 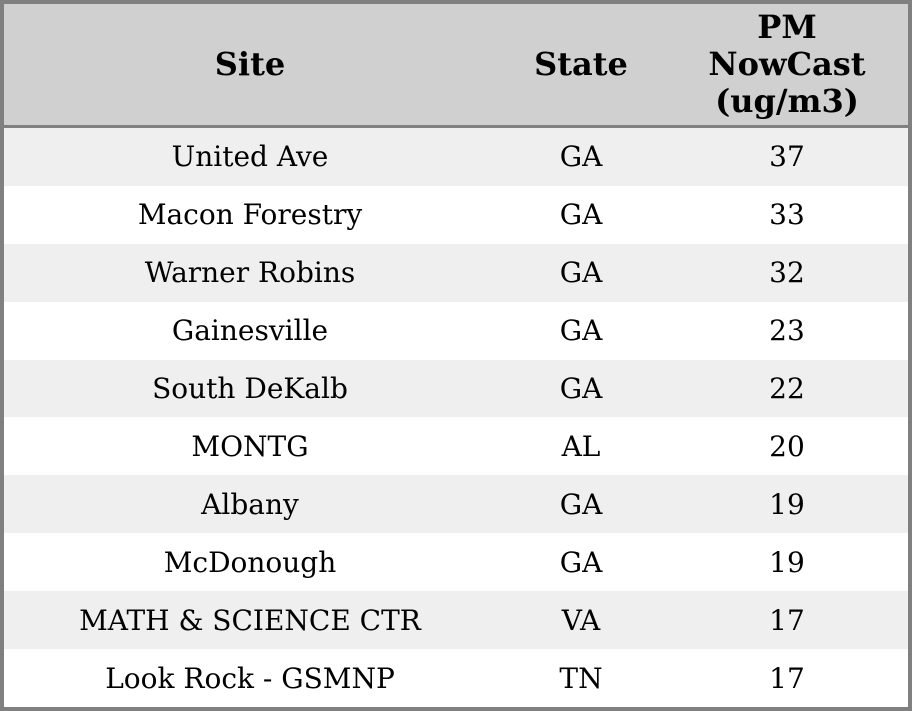 I want to click on table-row: Gainesville GA 23, so click(x=456, y=330).